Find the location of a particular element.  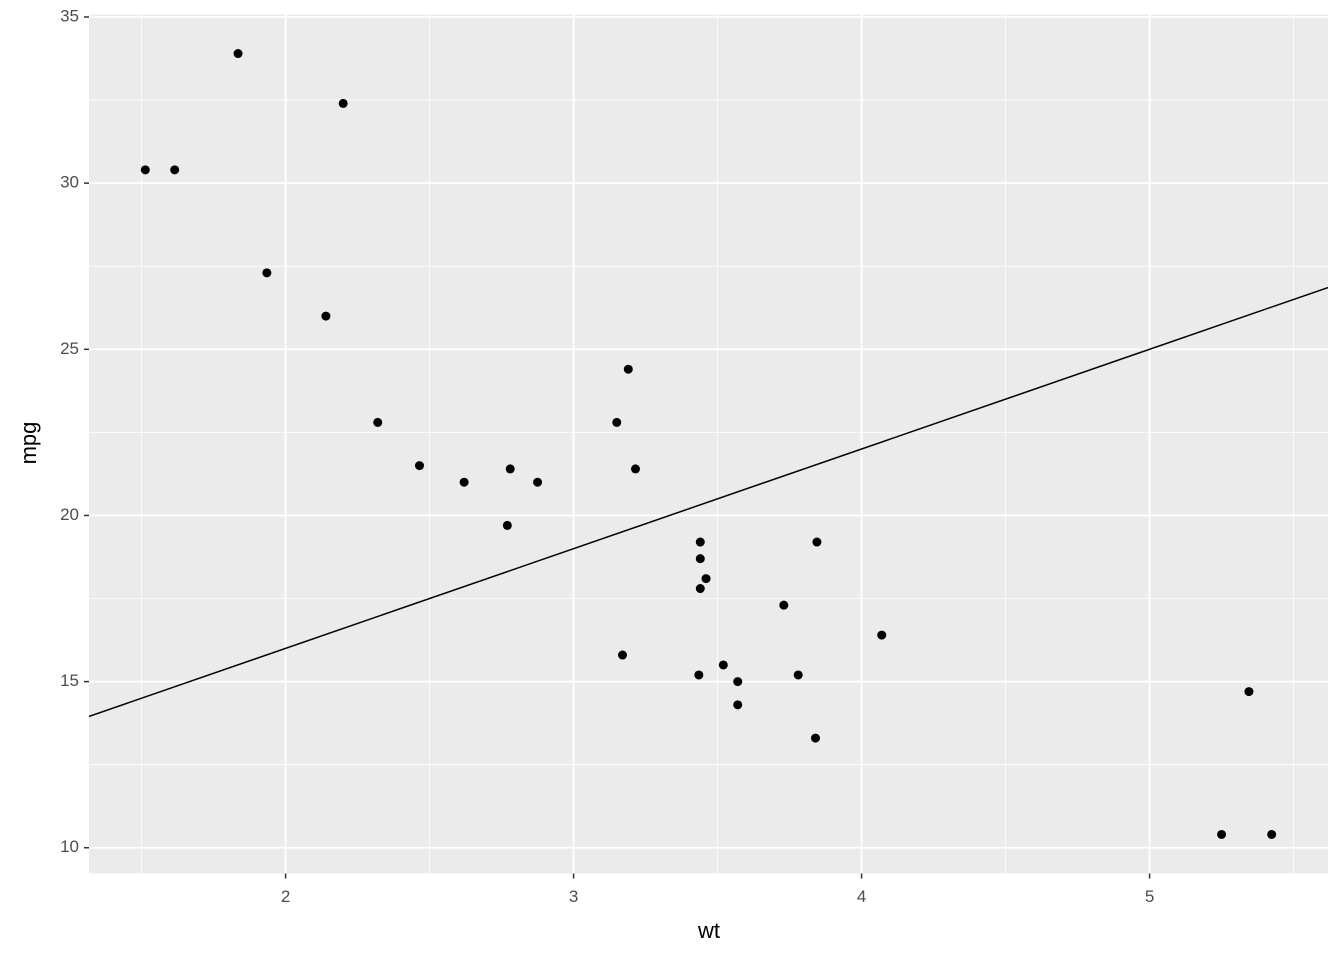

y-tick-label: 20 is located at coordinates (69, 514).